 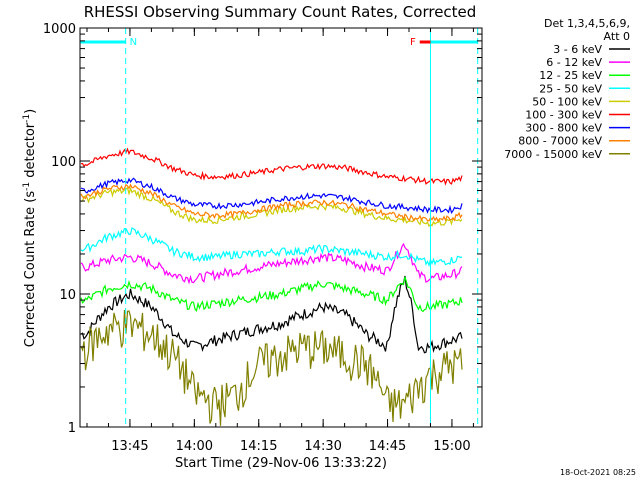 What do you see at coordinates (322, 446) in the screenshot?
I see `x-tick-label-4: 14:30` at bounding box center [322, 446].